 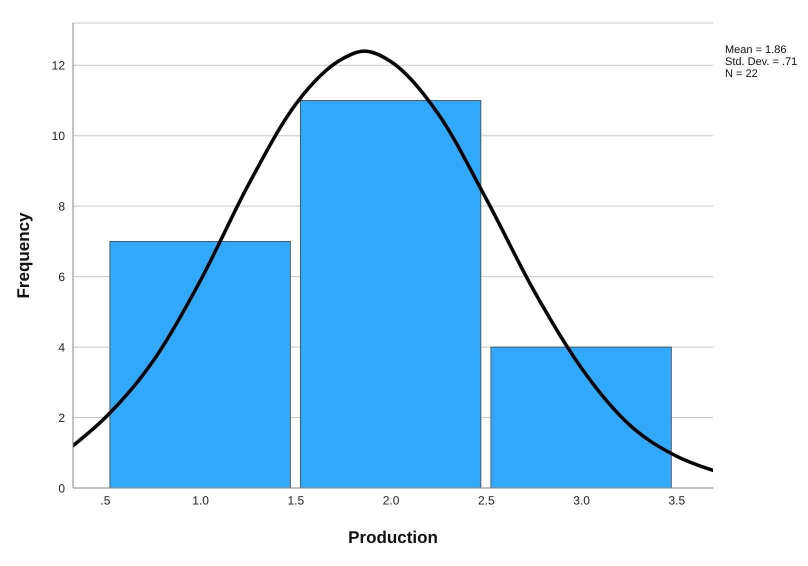 I want to click on x-tick-label: .5, so click(x=105, y=501).